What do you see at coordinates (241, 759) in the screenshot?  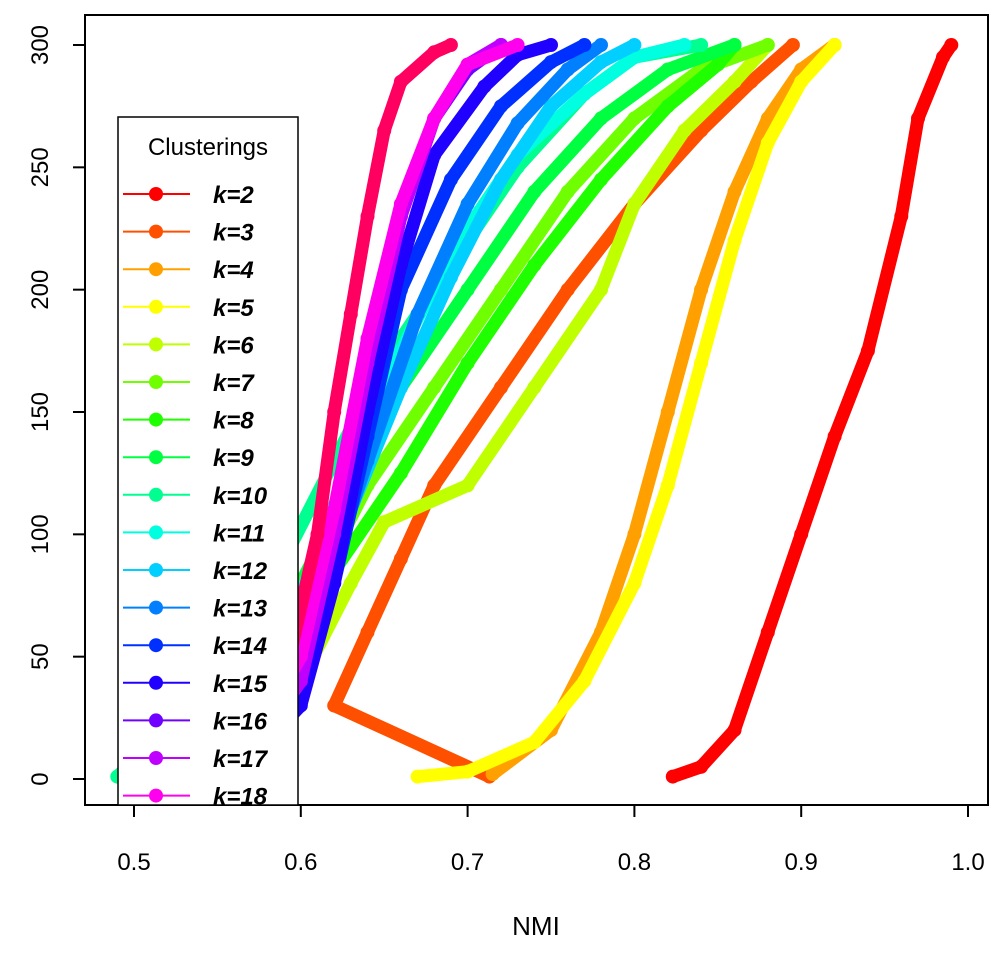 I see `legend-label: k=17` at bounding box center [241, 759].